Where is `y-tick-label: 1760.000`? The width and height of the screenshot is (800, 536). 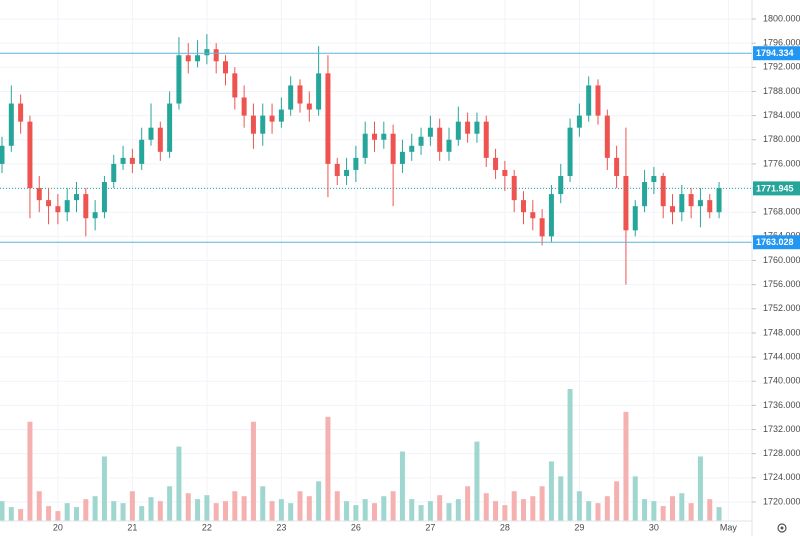 y-tick-label: 1760.000 is located at coordinates (781, 260).